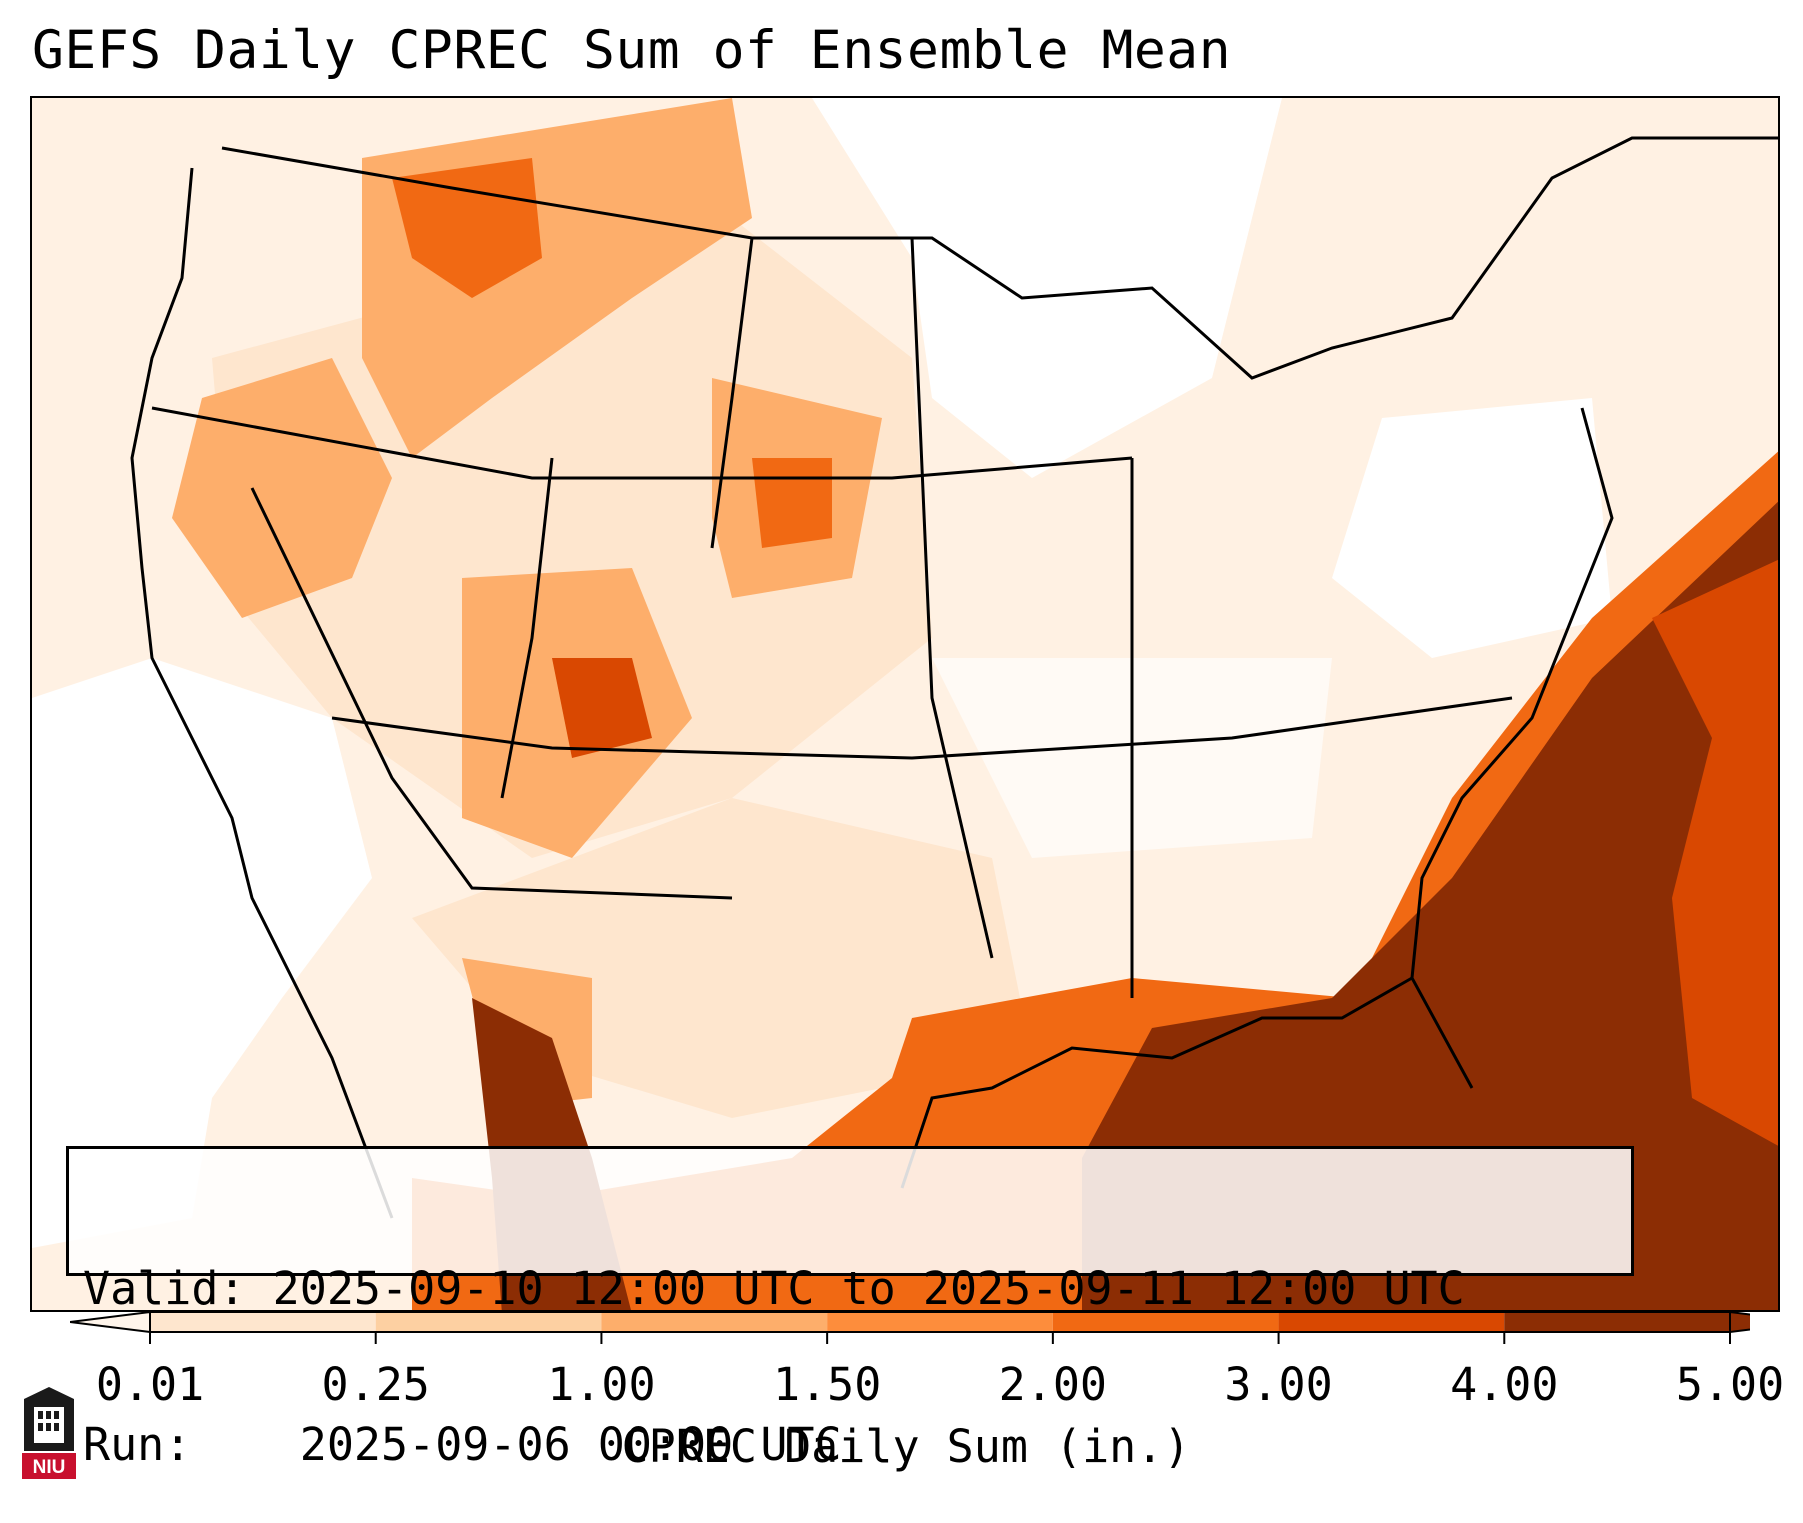  Describe the element at coordinates (49, 1467) in the screenshot. I see `niu-logo-text: NIU` at that location.